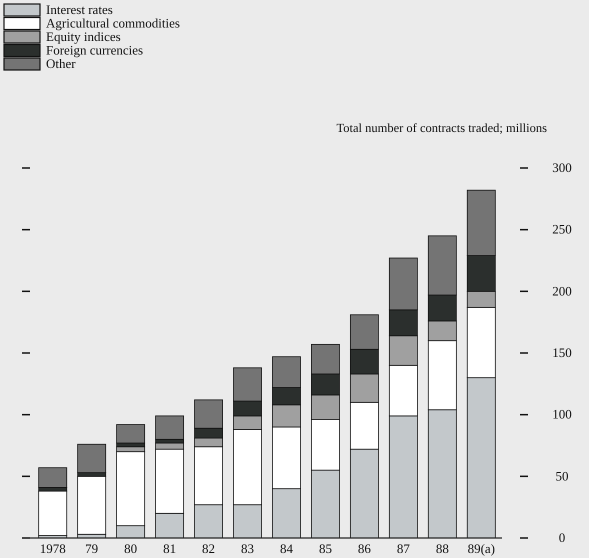  What do you see at coordinates (562, 414) in the screenshot?
I see `y-tick-label: 100` at bounding box center [562, 414].